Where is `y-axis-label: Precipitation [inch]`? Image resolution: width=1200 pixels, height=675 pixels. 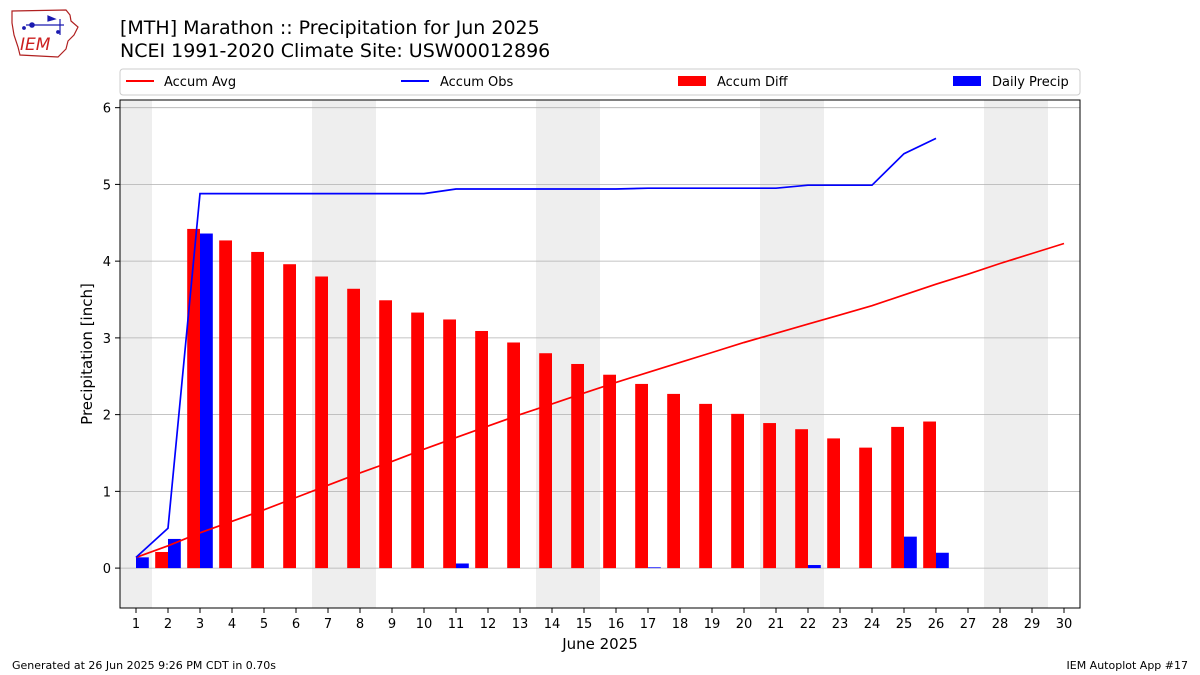 y-axis-label: Precipitation [inch] is located at coordinates (87, 354).